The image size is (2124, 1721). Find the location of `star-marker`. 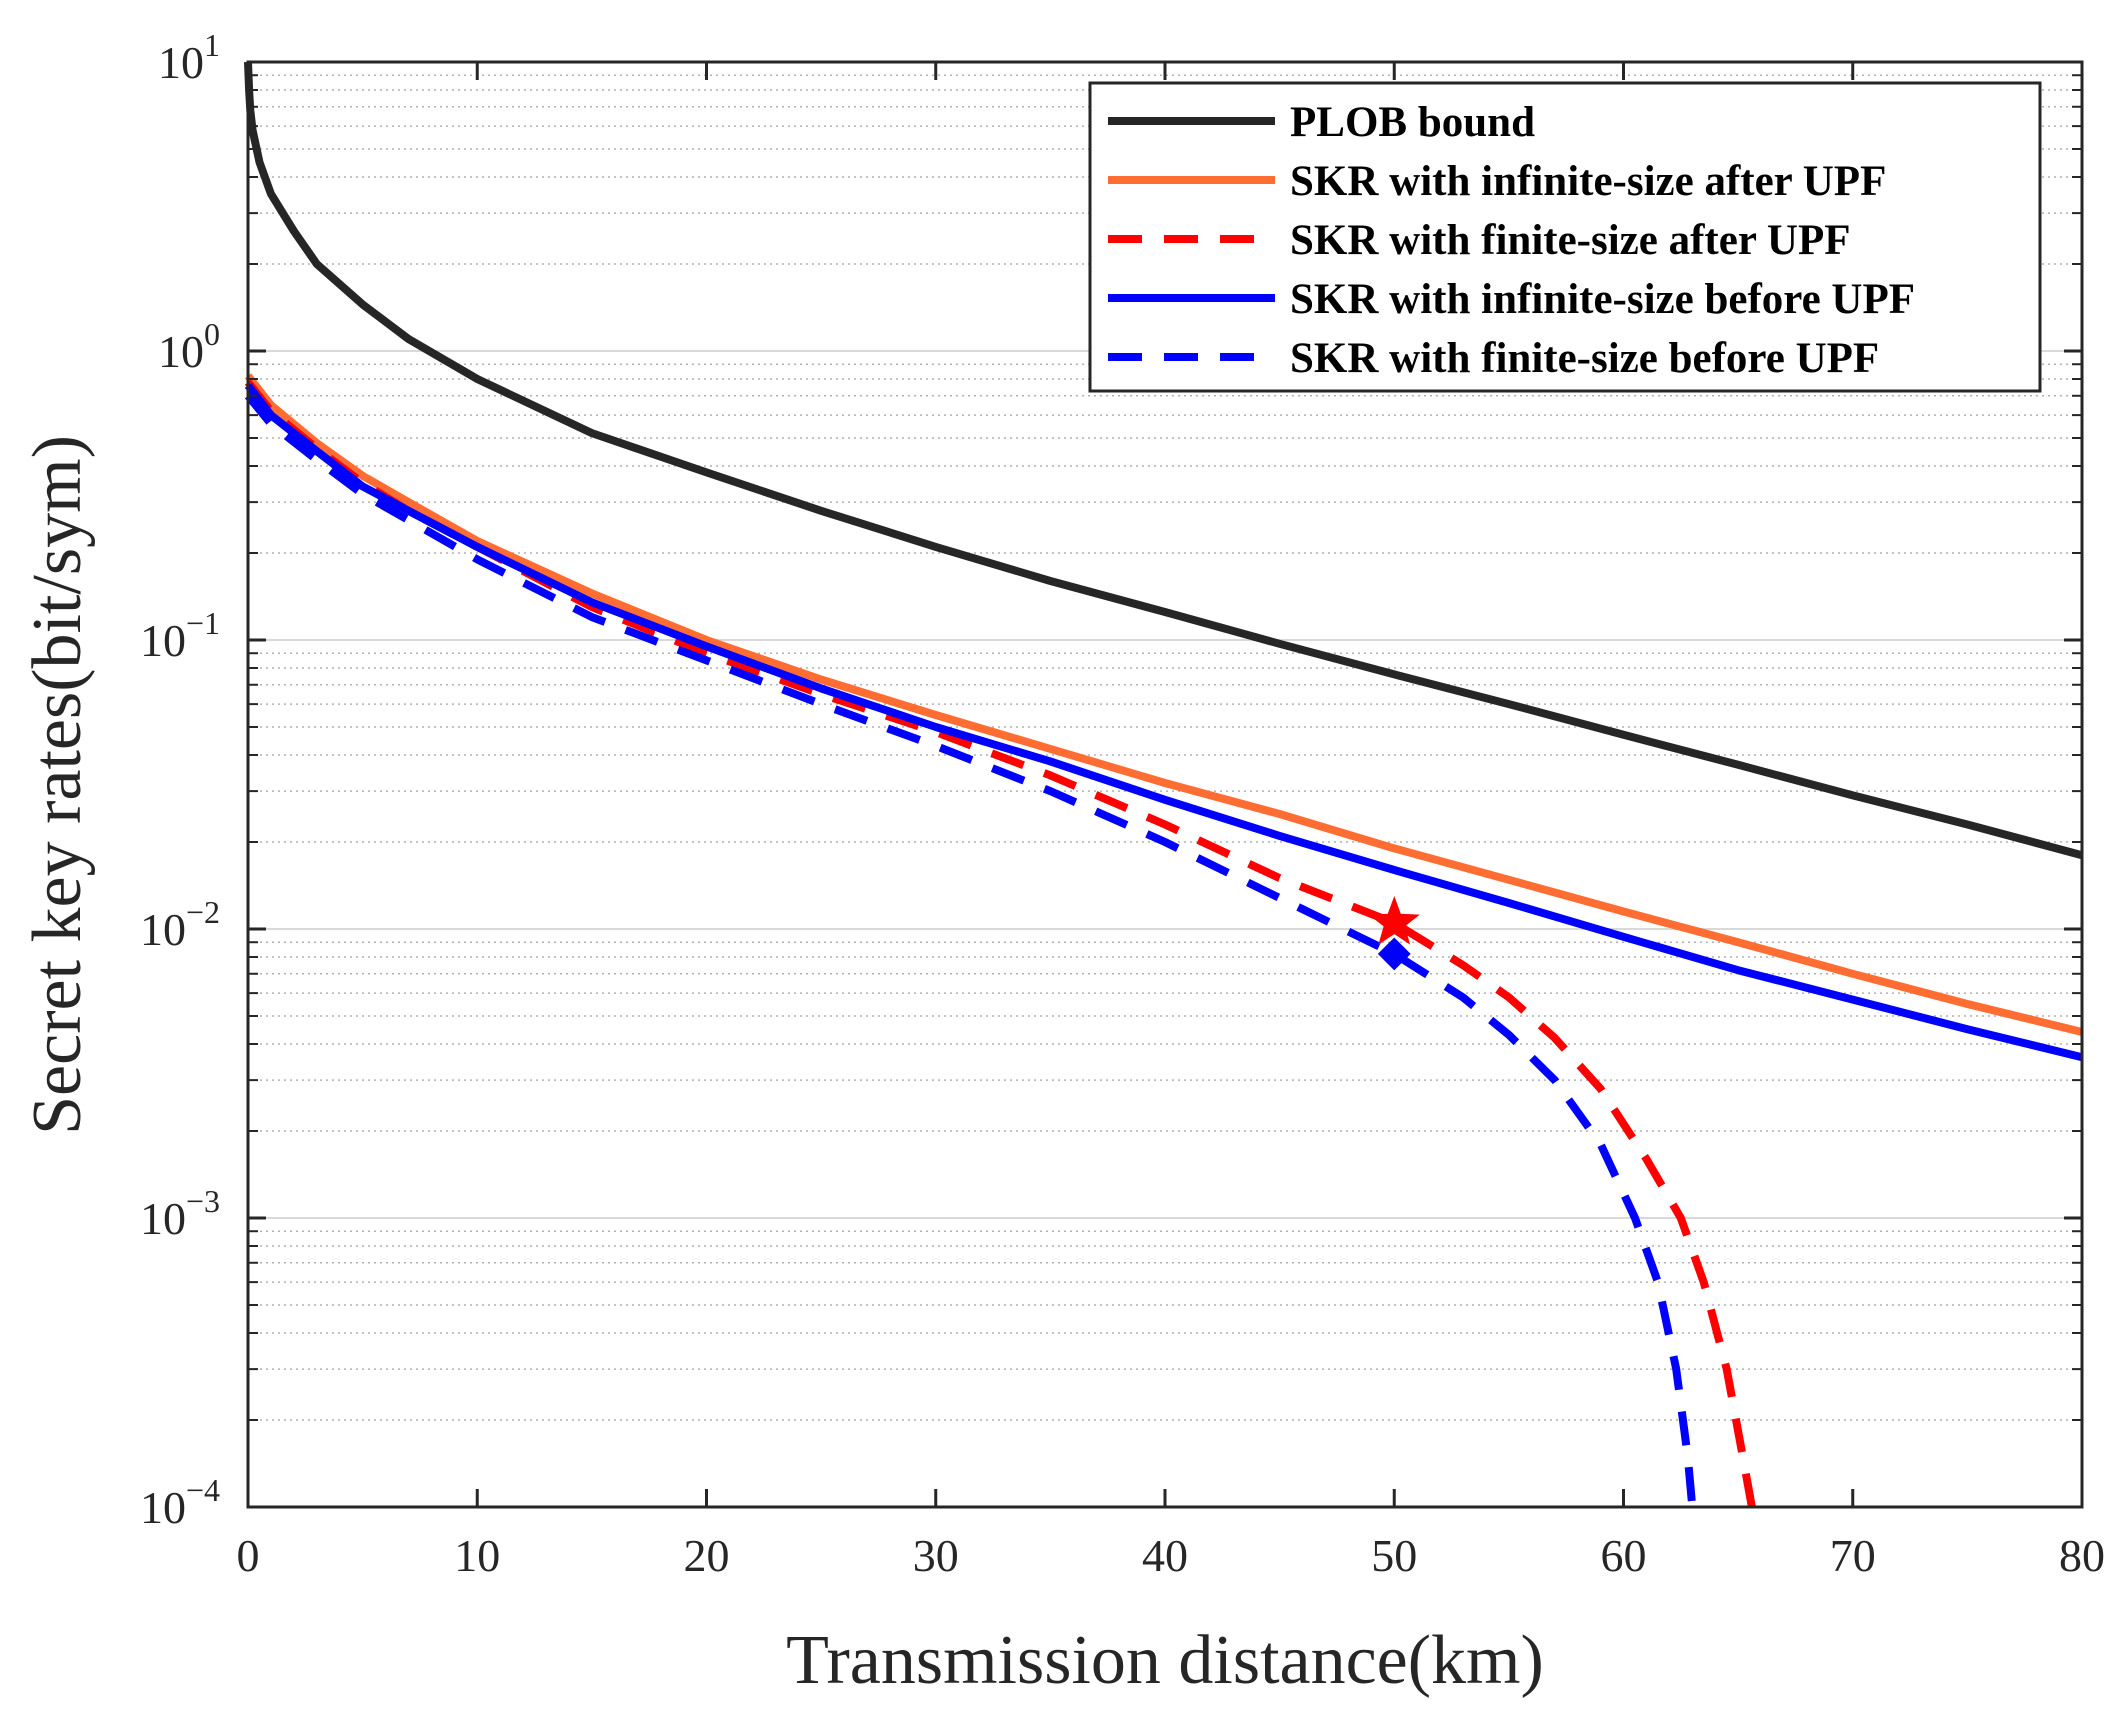

star-marker is located at coordinates (1394, 920).